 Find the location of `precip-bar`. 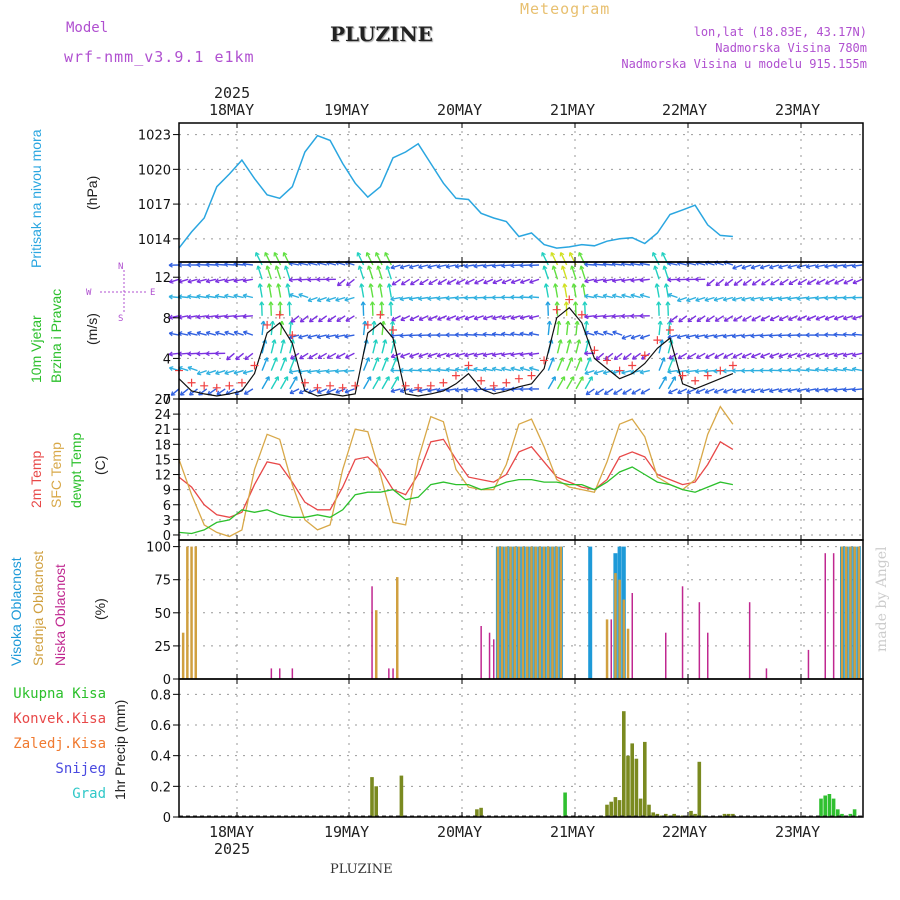

precip-bar is located at coordinates (691, 813).